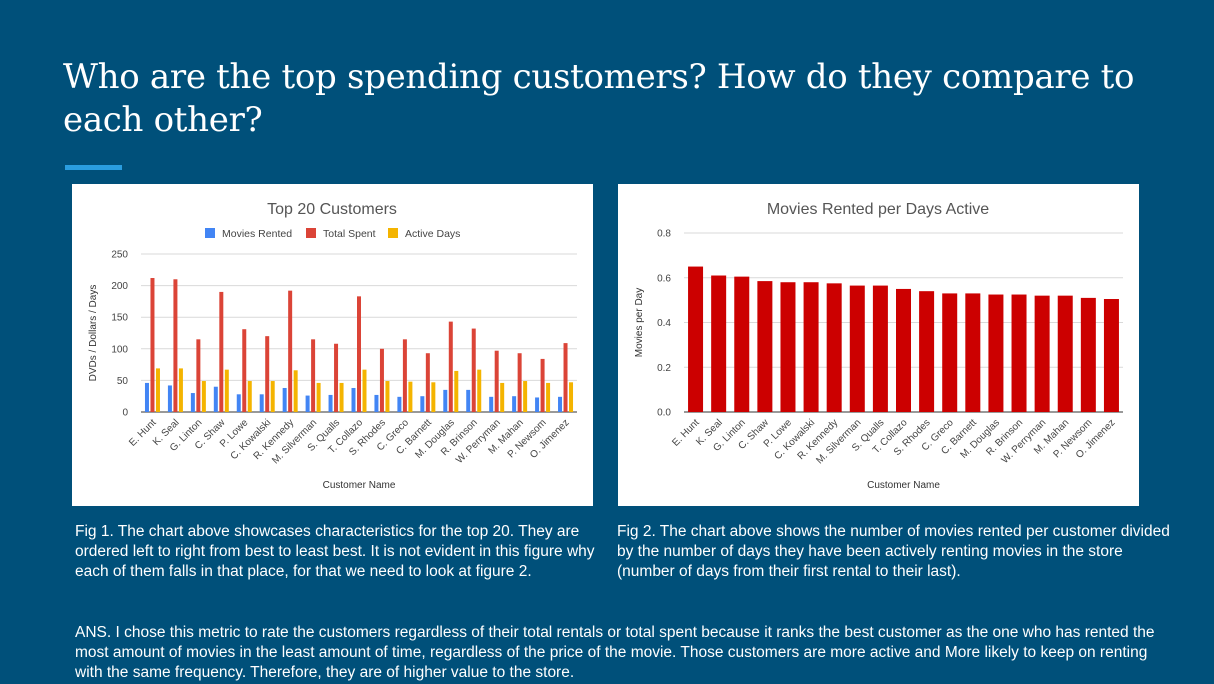  I want to click on y-tick-label: 50, so click(123, 381).